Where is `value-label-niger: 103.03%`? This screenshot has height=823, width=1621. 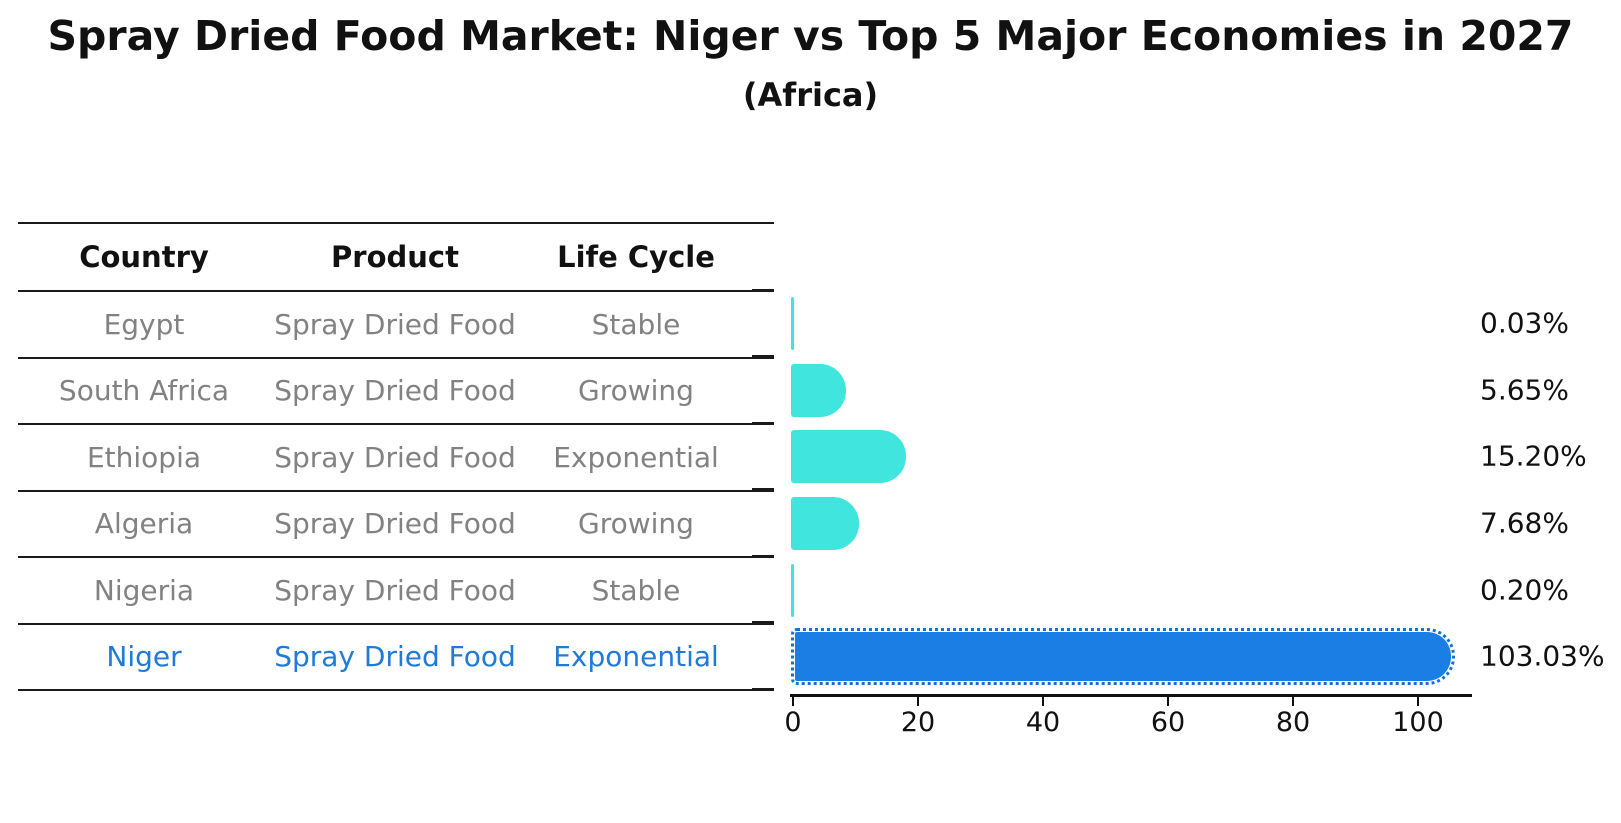 value-label-niger: 103.03% is located at coordinates (1542, 656).